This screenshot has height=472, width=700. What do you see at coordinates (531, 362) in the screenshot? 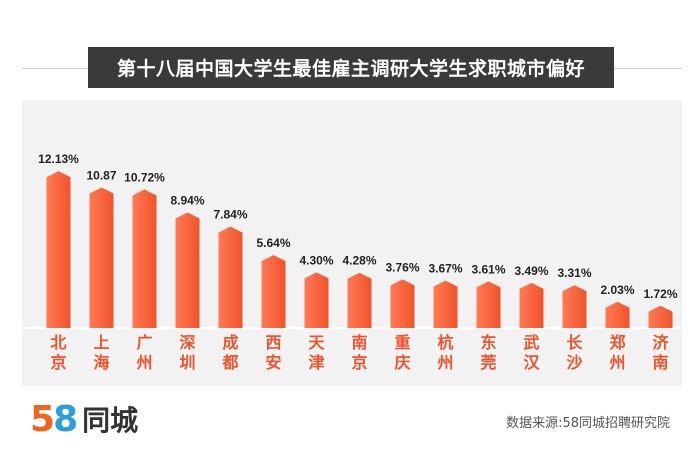
I see `category-label: 汉` at bounding box center [531, 362].